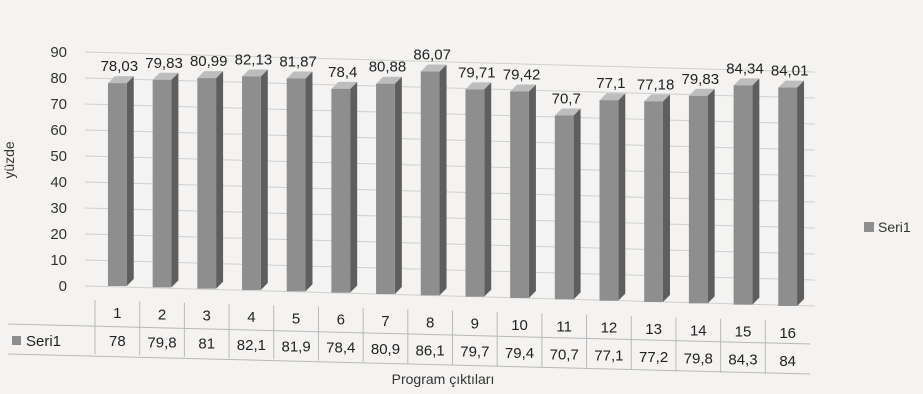  I want to click on table-value: 79,4, so click(519, 353).